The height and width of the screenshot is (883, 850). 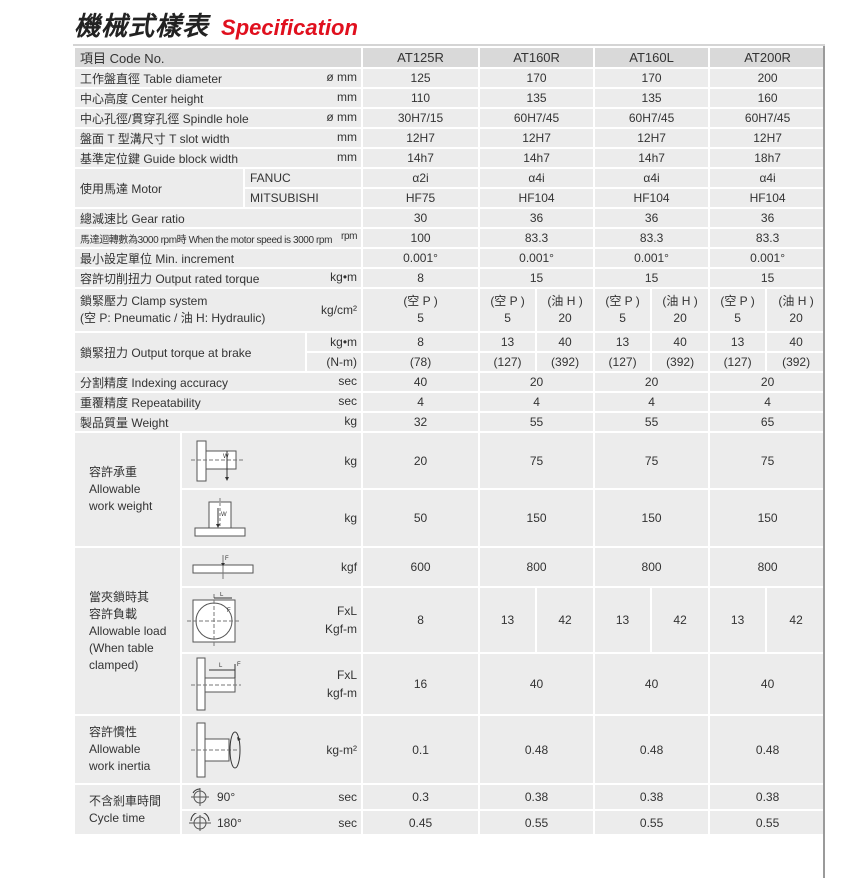 I want to click on row-weight: 製品質量 Weight kg 32 55 55 65, so click(x=450, y=422).